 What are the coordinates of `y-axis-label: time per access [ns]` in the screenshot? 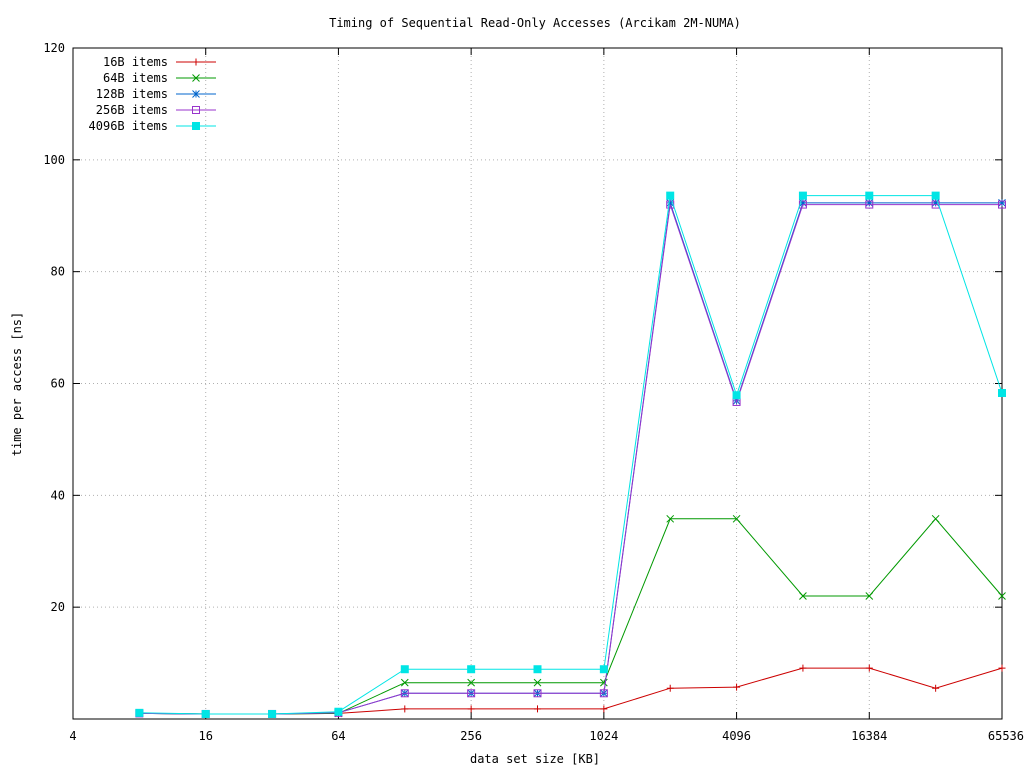 It's located at (17, 384).